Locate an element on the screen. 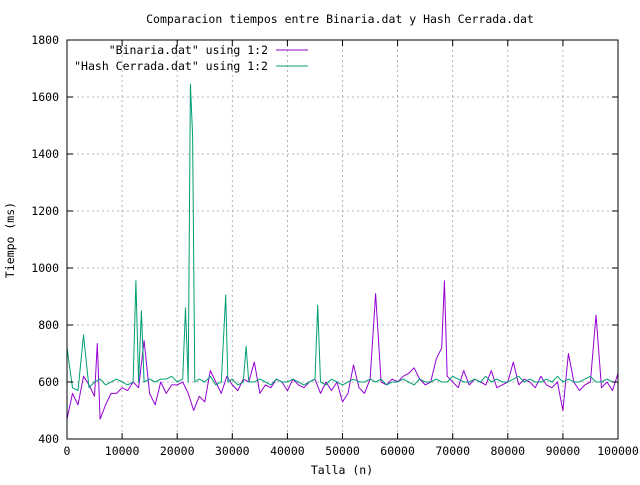 The height and width of the screenshot is (485, 640). x-tick-label: 100000 is located at coordinates (618, 451).